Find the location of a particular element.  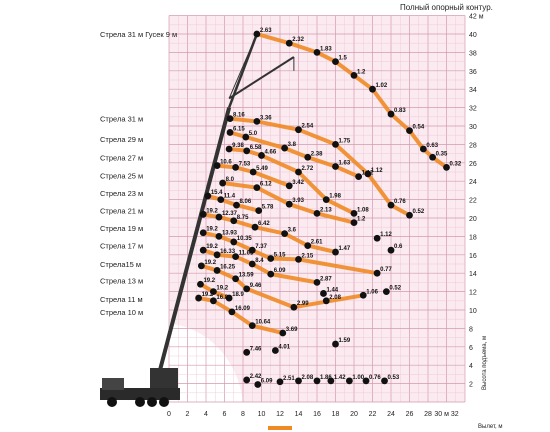

y-tick-label: 12 is located at coordinates (473, 293).